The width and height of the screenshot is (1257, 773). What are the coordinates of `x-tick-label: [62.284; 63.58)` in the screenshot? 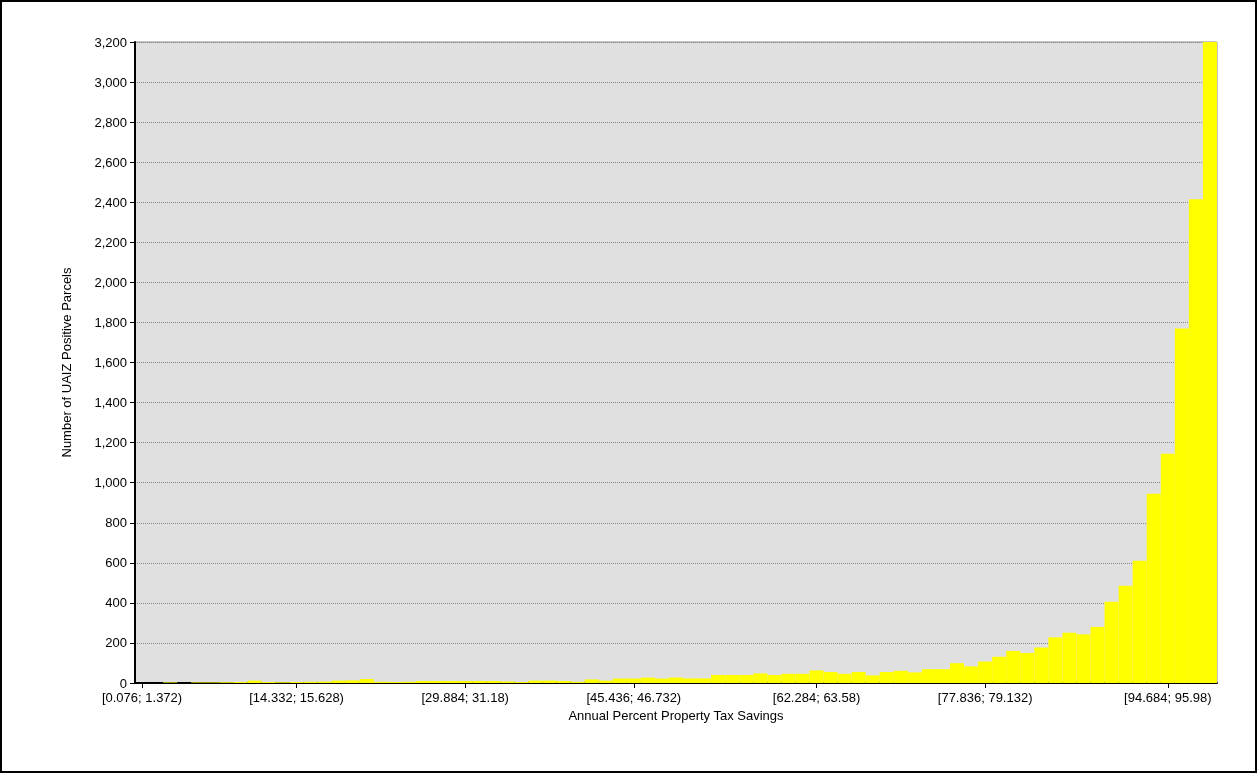 It's located at (816, 697).